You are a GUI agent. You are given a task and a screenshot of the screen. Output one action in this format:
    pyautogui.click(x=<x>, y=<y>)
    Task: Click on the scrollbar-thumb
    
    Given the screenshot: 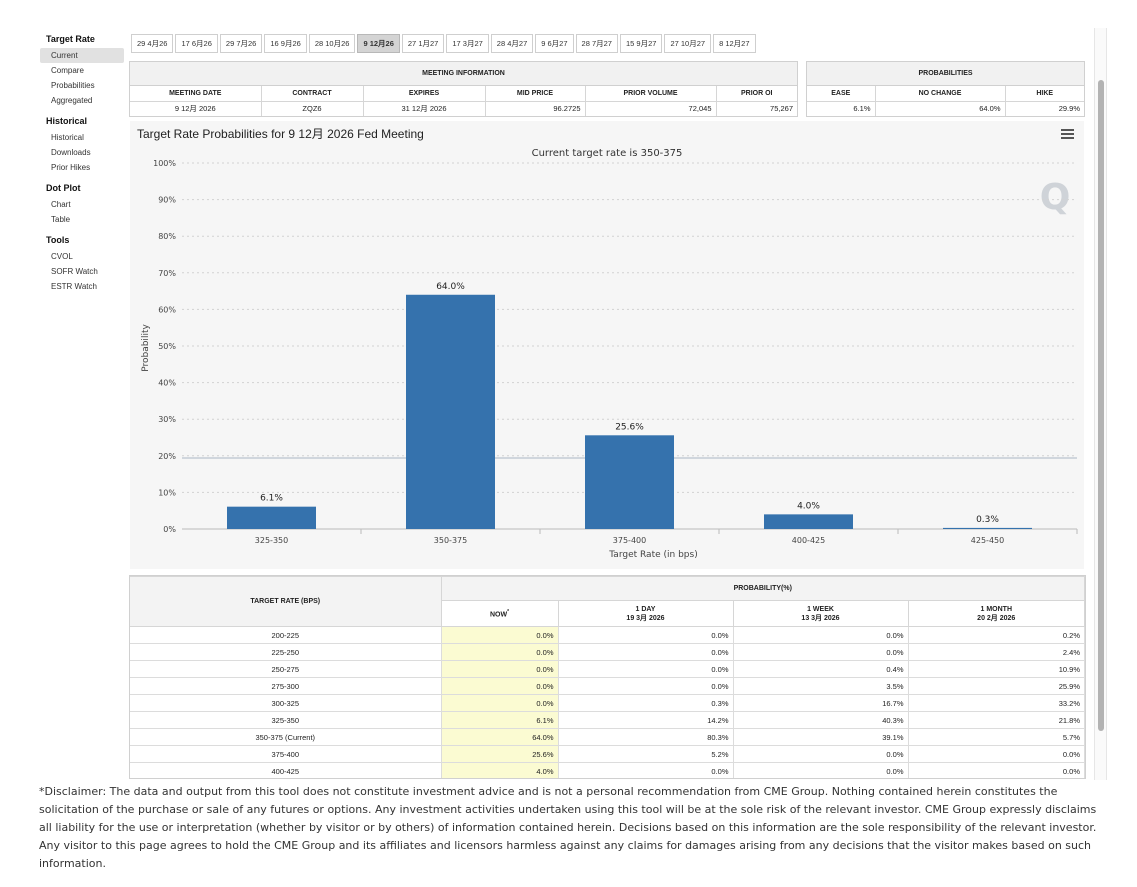 What is the action you would take?
    pyautogui.click(x=1101, y=405)
    